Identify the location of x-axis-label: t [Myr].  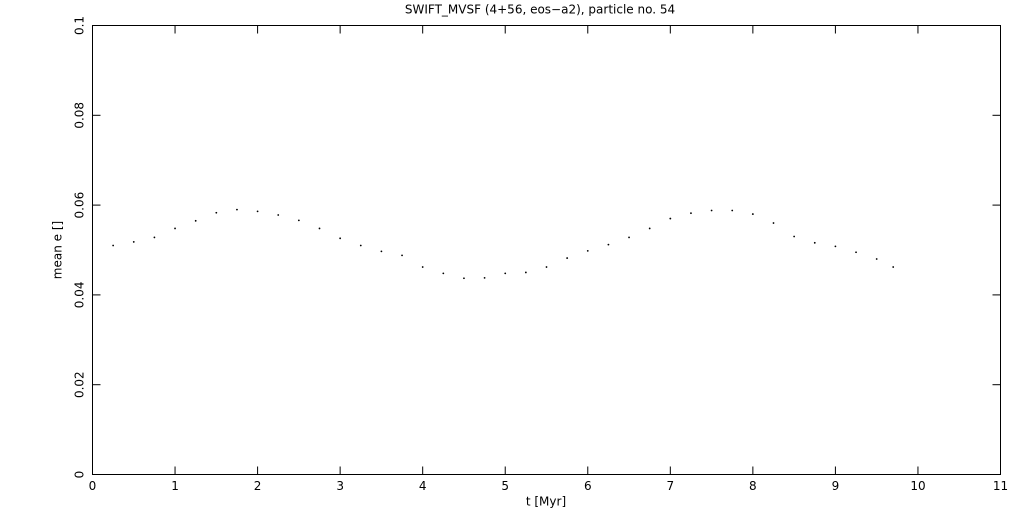
(546, 502).